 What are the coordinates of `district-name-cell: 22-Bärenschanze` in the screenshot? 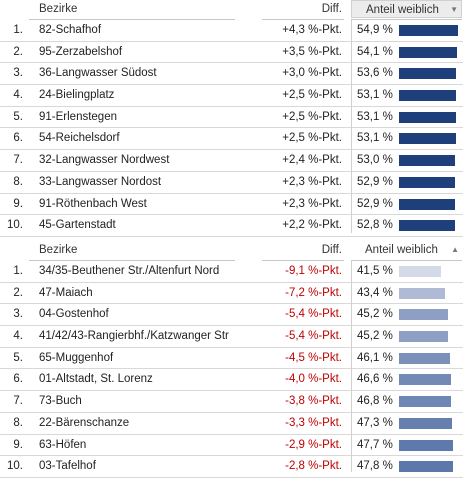 It's located at (84, 422).